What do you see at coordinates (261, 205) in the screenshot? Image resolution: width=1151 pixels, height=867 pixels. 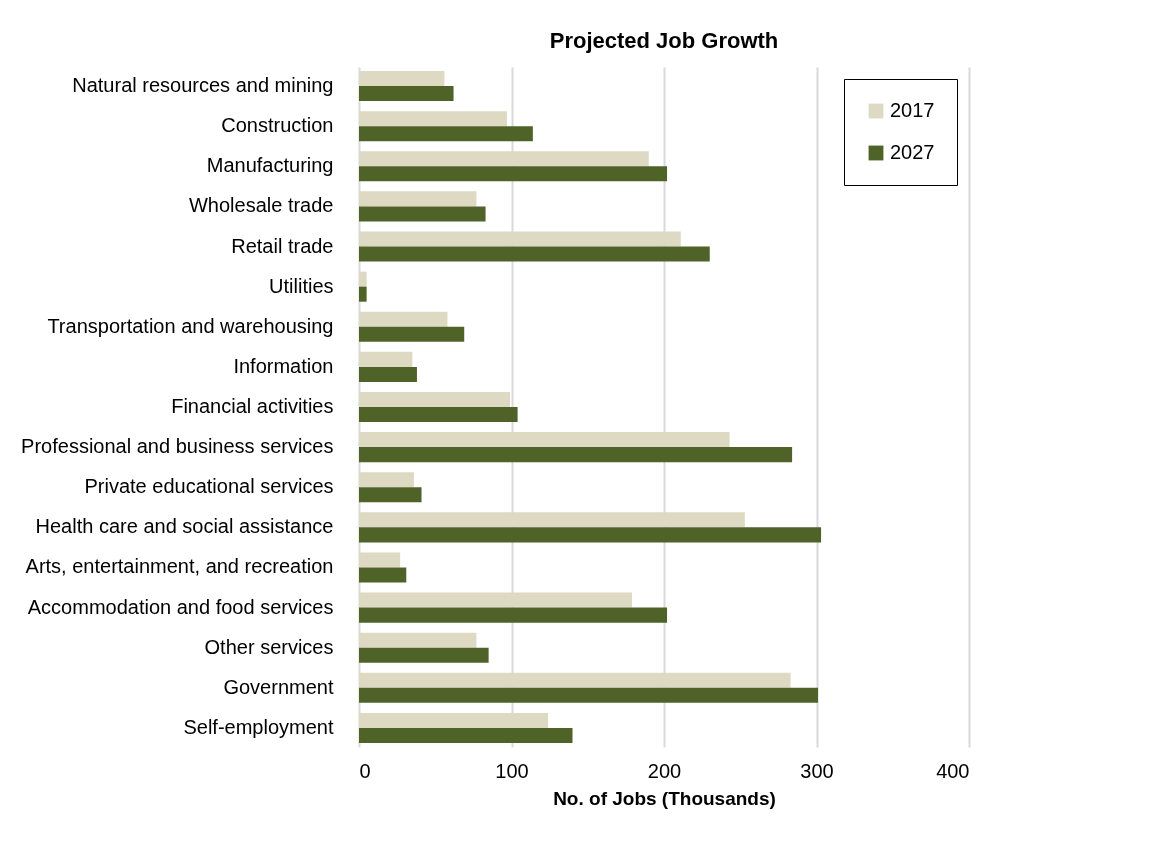 I see `y-tick-label: Wholesale trade` at bounding box center [261, 205].